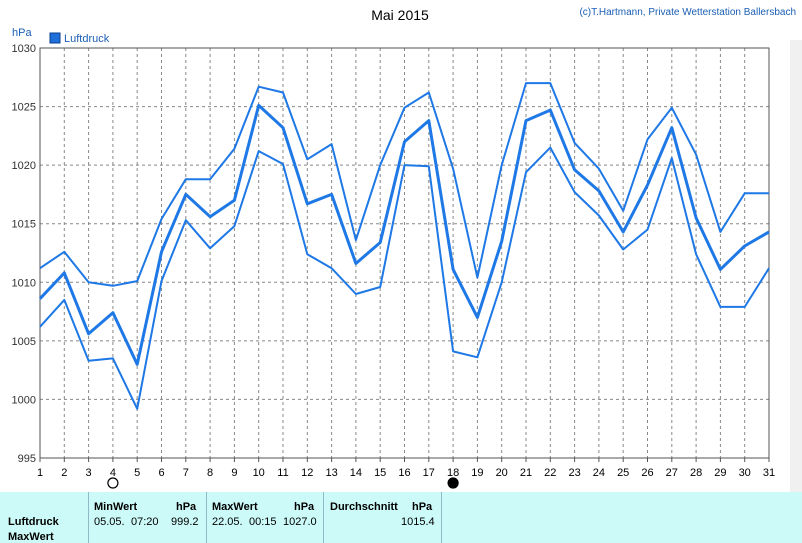 This screenshot has width=802, height=543. What do you see at coordinates (24, 225) in the screenshot?
I see `y-tick-label-1015: 1015` at bounding box center [24, 225].